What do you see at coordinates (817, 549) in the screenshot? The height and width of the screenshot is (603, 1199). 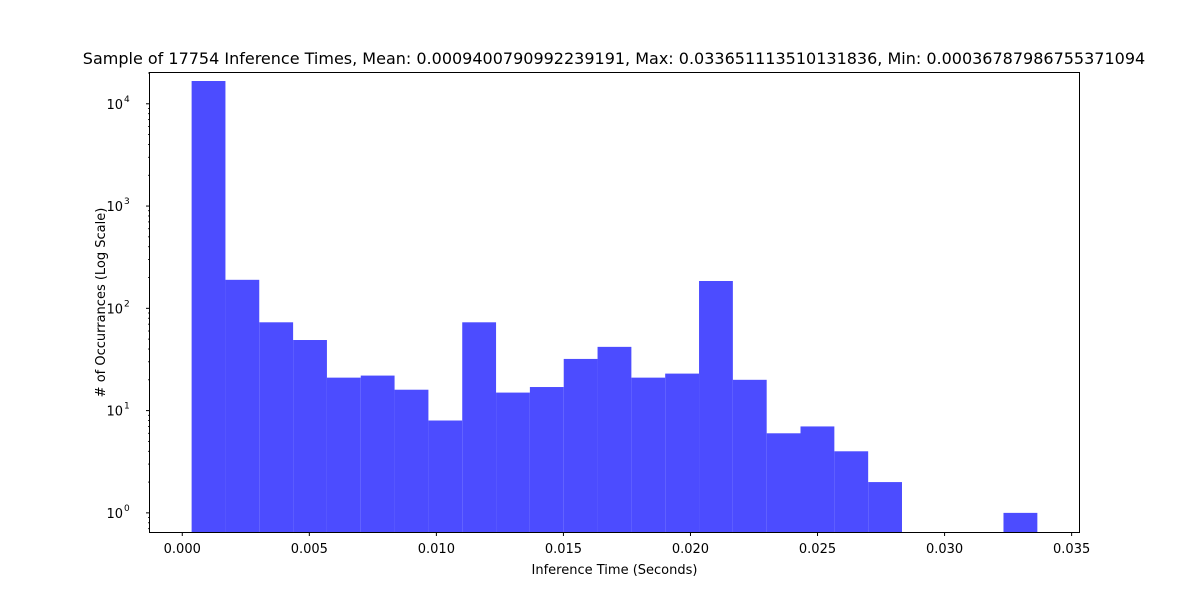 I see `x-tick-label: 0.025` at bounding box center [817, 549].